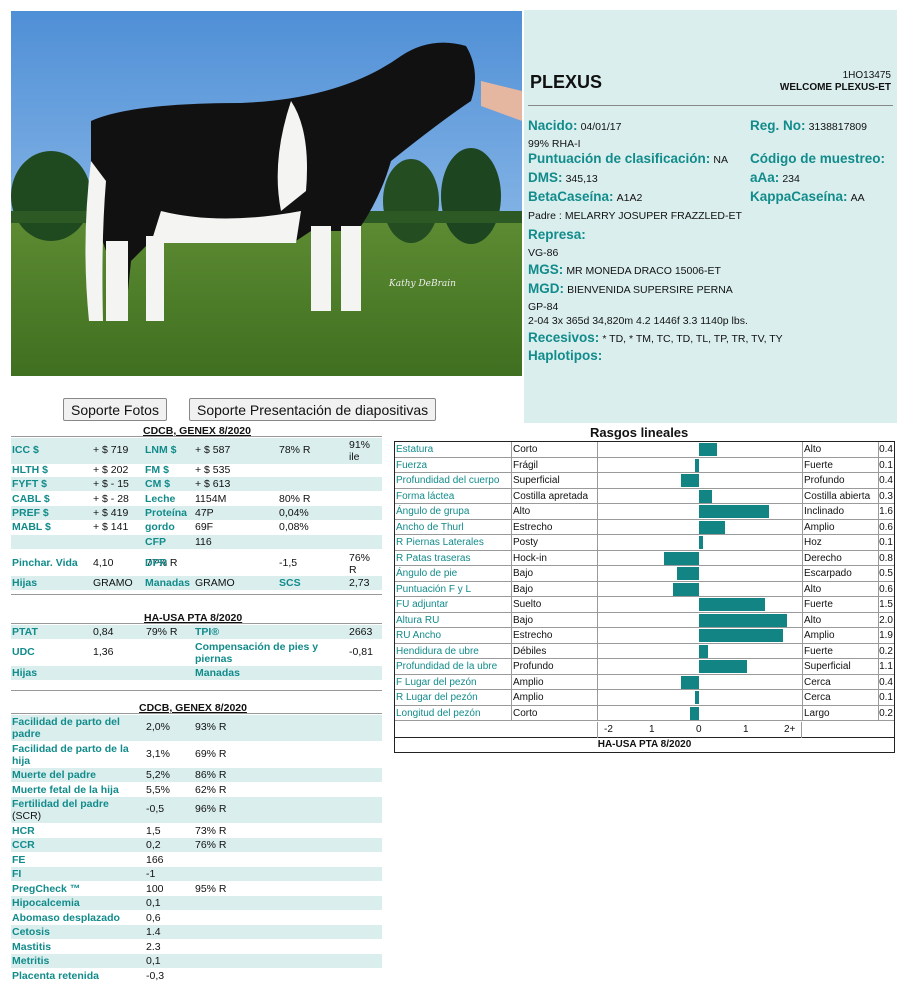  What do you see at coordinates (313, 409) in the screenshot?
I see `slideshow-button: Soporte Presentación de diapositivas` at bounding box center [313, 409].